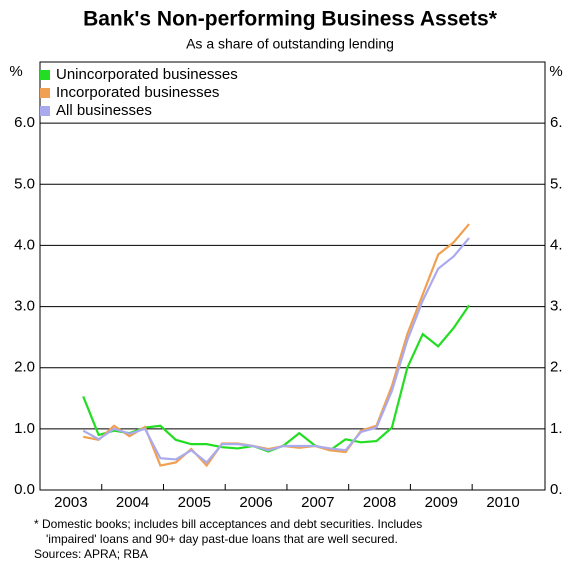  Describe the element at coordinates (555, 71) in the screenshot. I see `y2-axis-label: %` at that location.